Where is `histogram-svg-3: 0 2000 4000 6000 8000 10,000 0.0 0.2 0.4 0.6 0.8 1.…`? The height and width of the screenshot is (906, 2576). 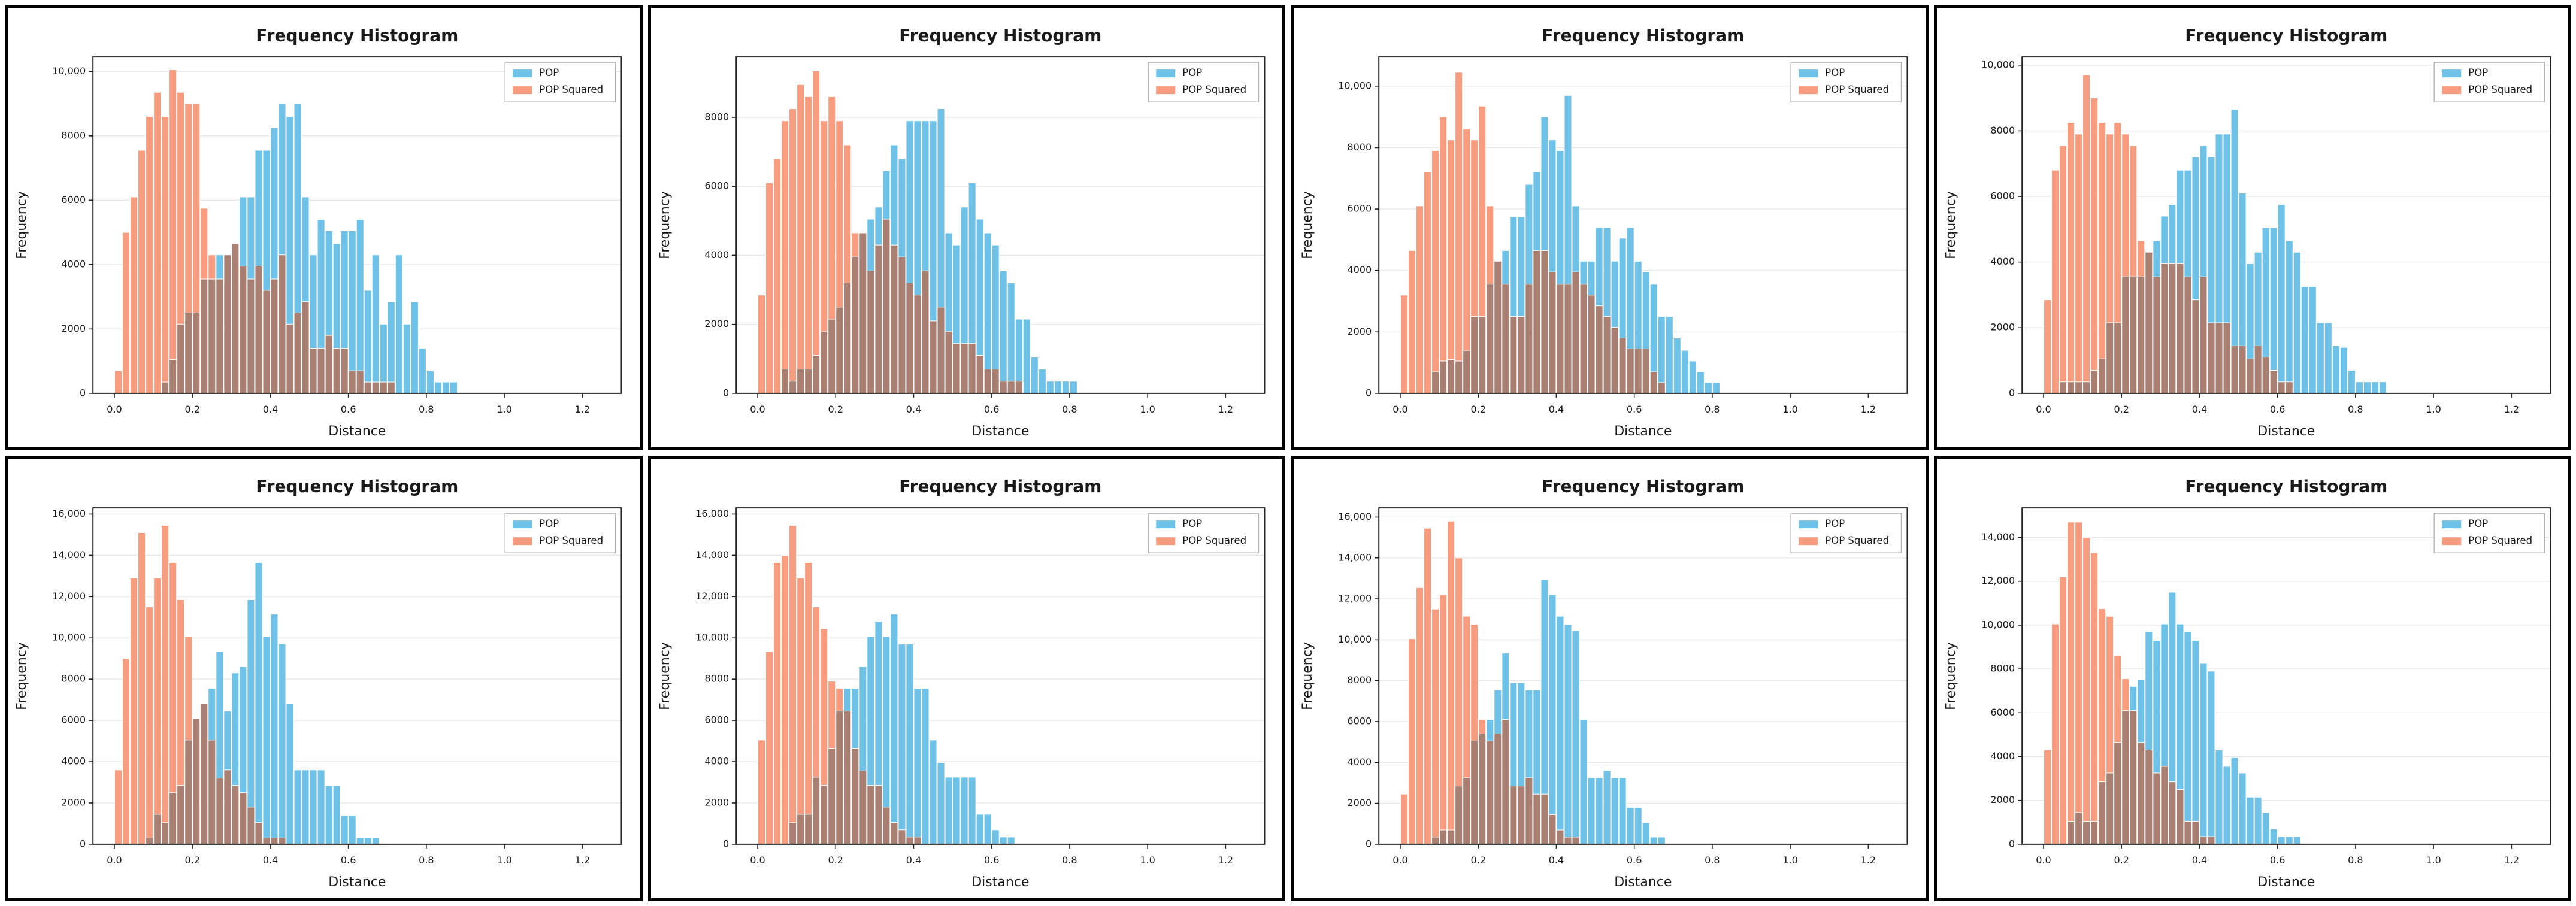
histogram-svg-3: 0 2000 4000 6000 8000 10,000 0.0 0.2 0.4 0.6 0.8 1.… is located at coordinates (1604, 232).